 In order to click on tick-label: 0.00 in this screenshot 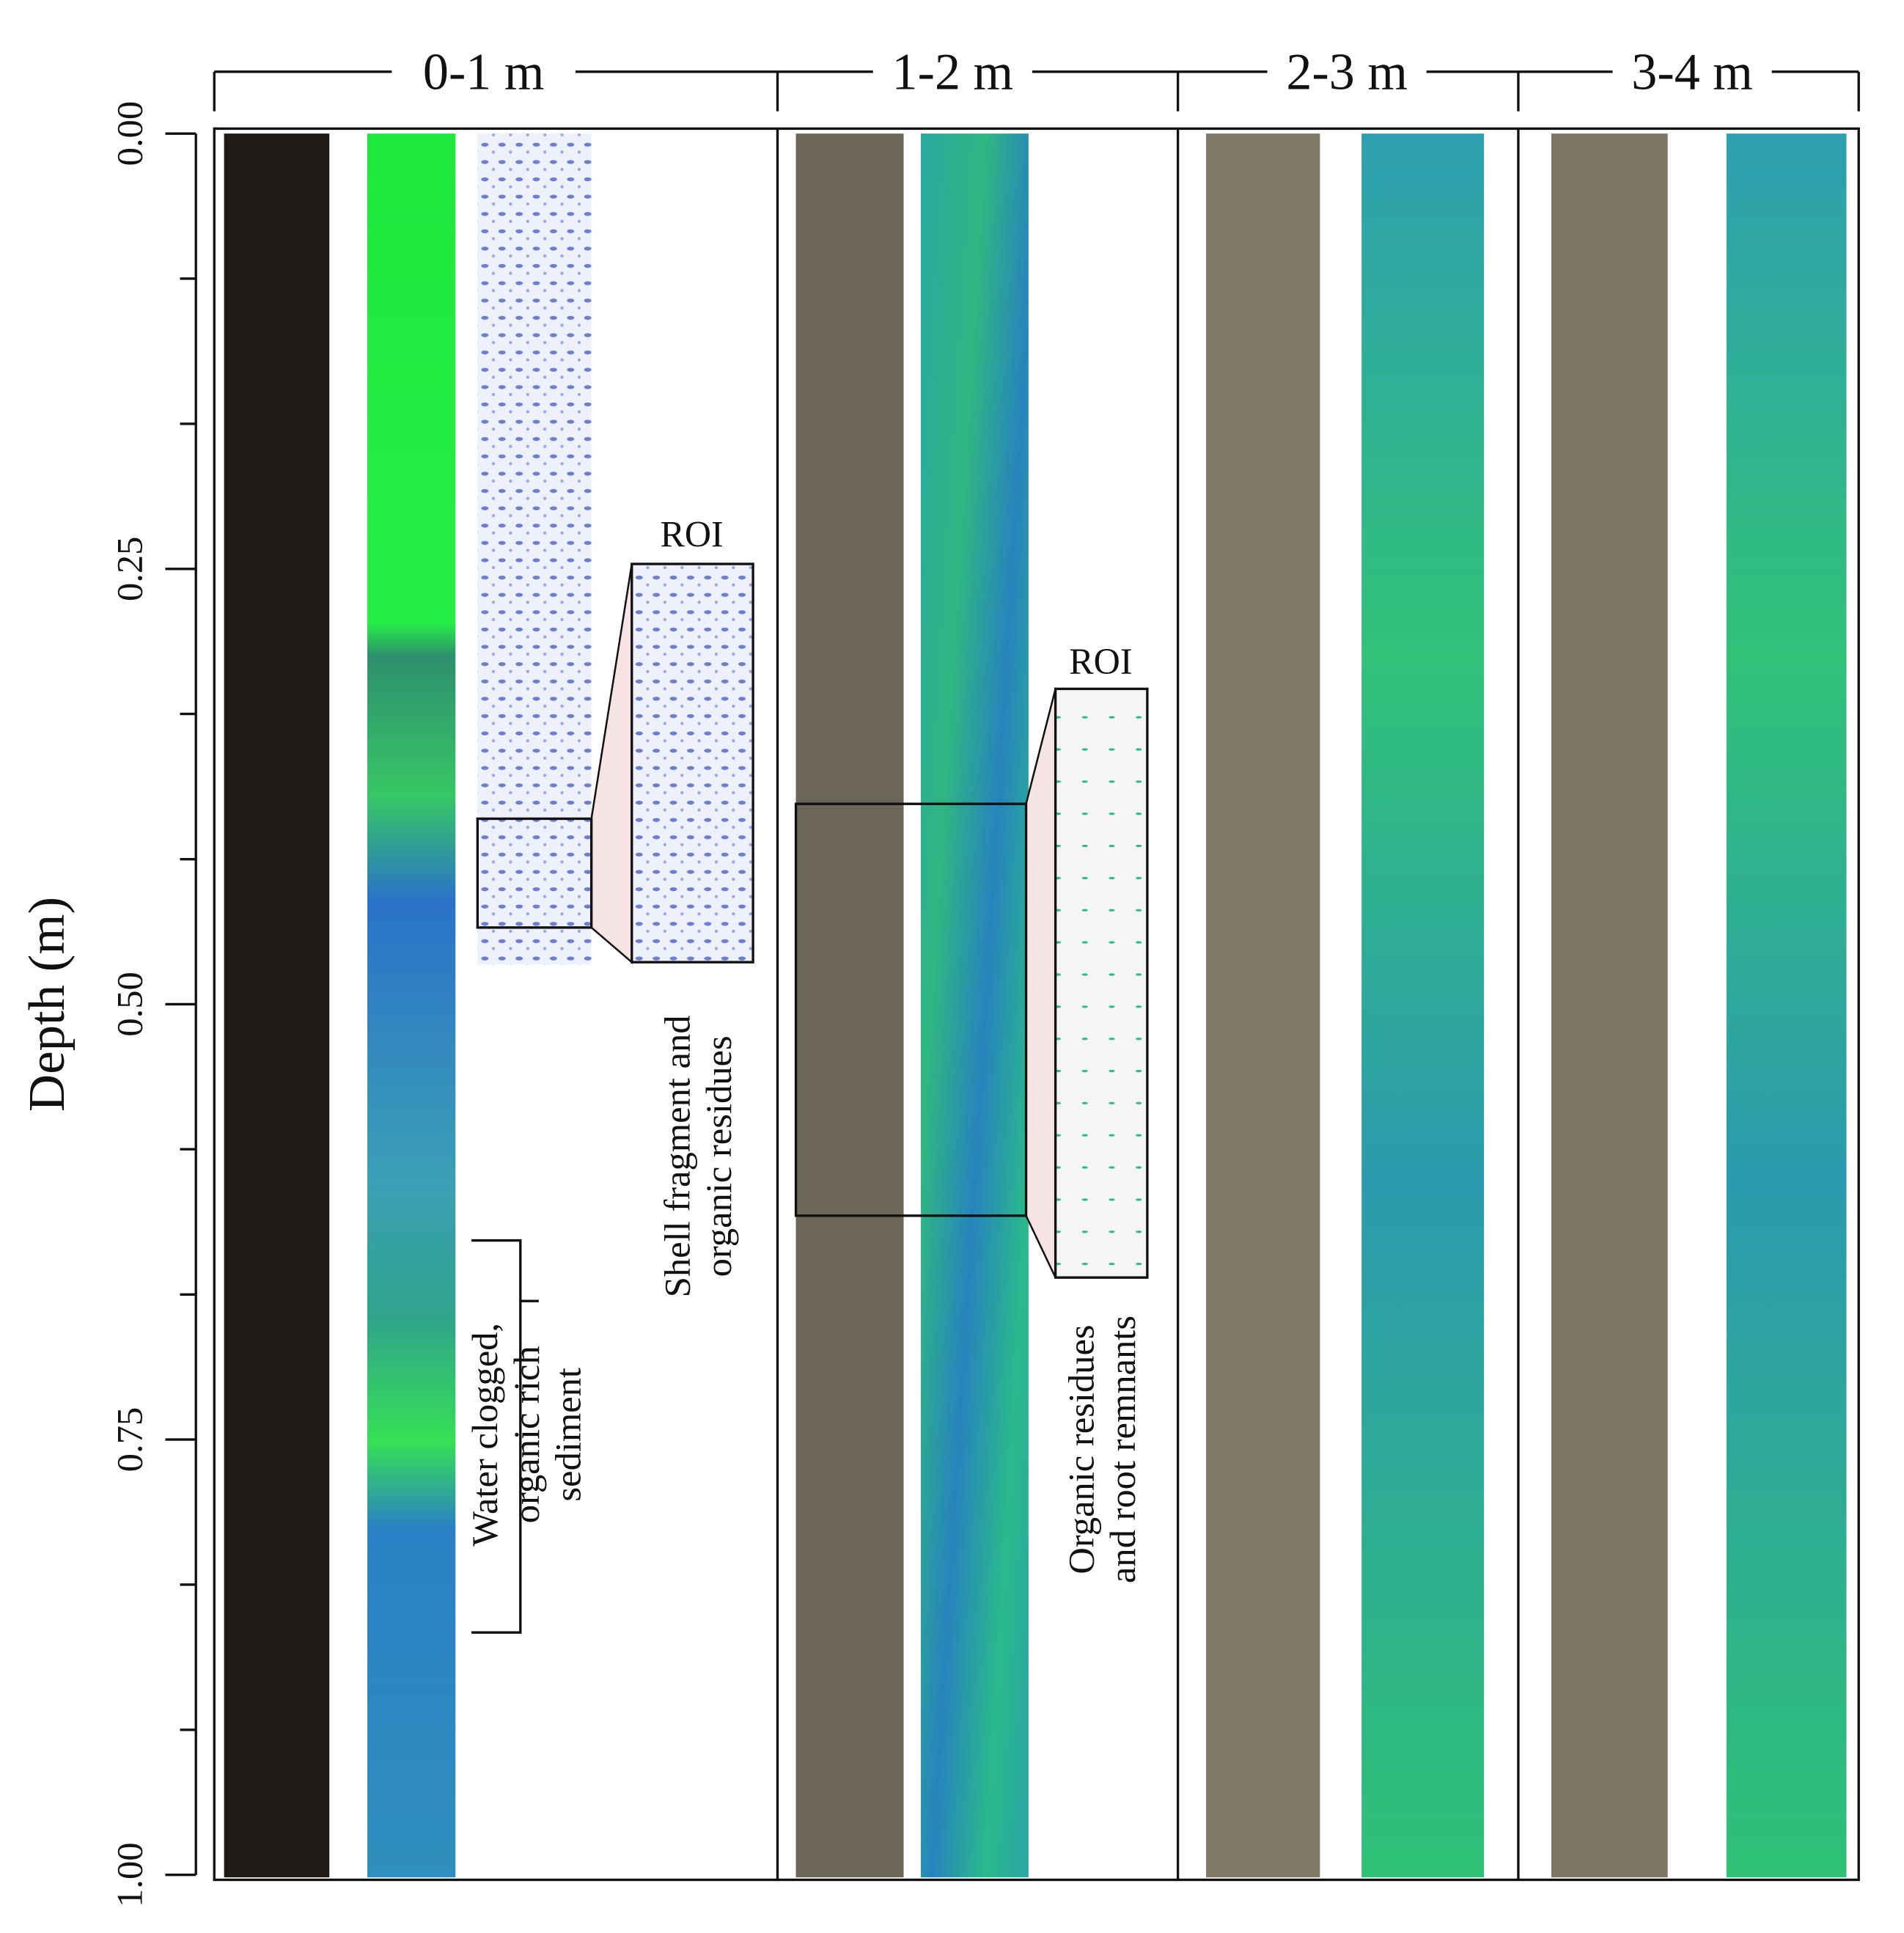, I will do `click(129, 133)`.